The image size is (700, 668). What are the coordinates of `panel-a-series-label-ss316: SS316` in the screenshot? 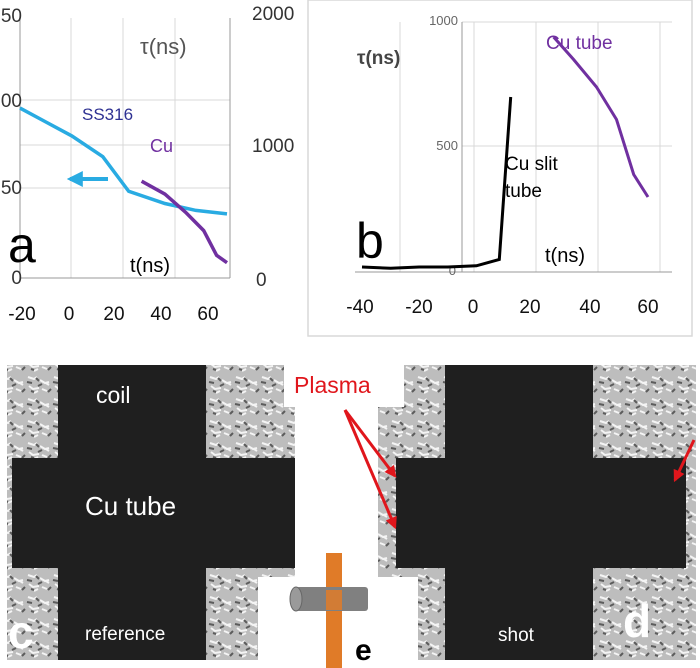 It's located at (107, 114).